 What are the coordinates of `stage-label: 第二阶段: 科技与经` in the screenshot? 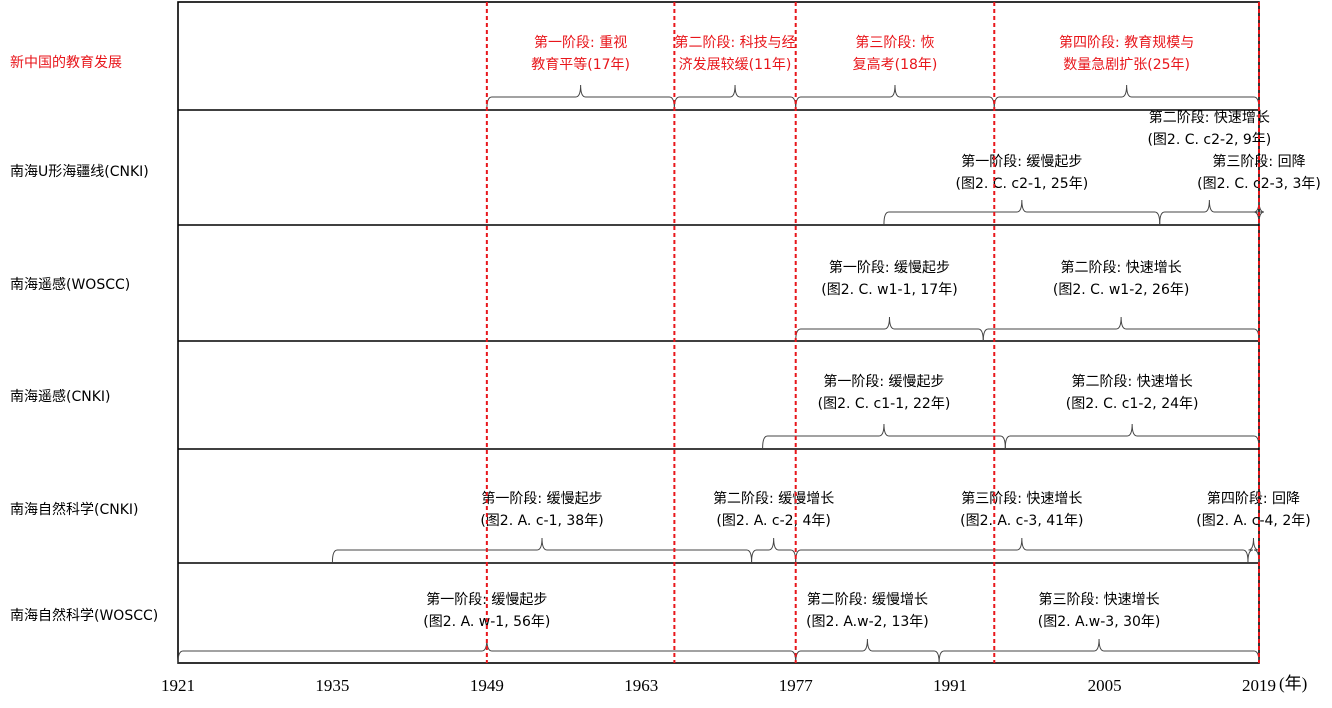 It's located at (734, 42).